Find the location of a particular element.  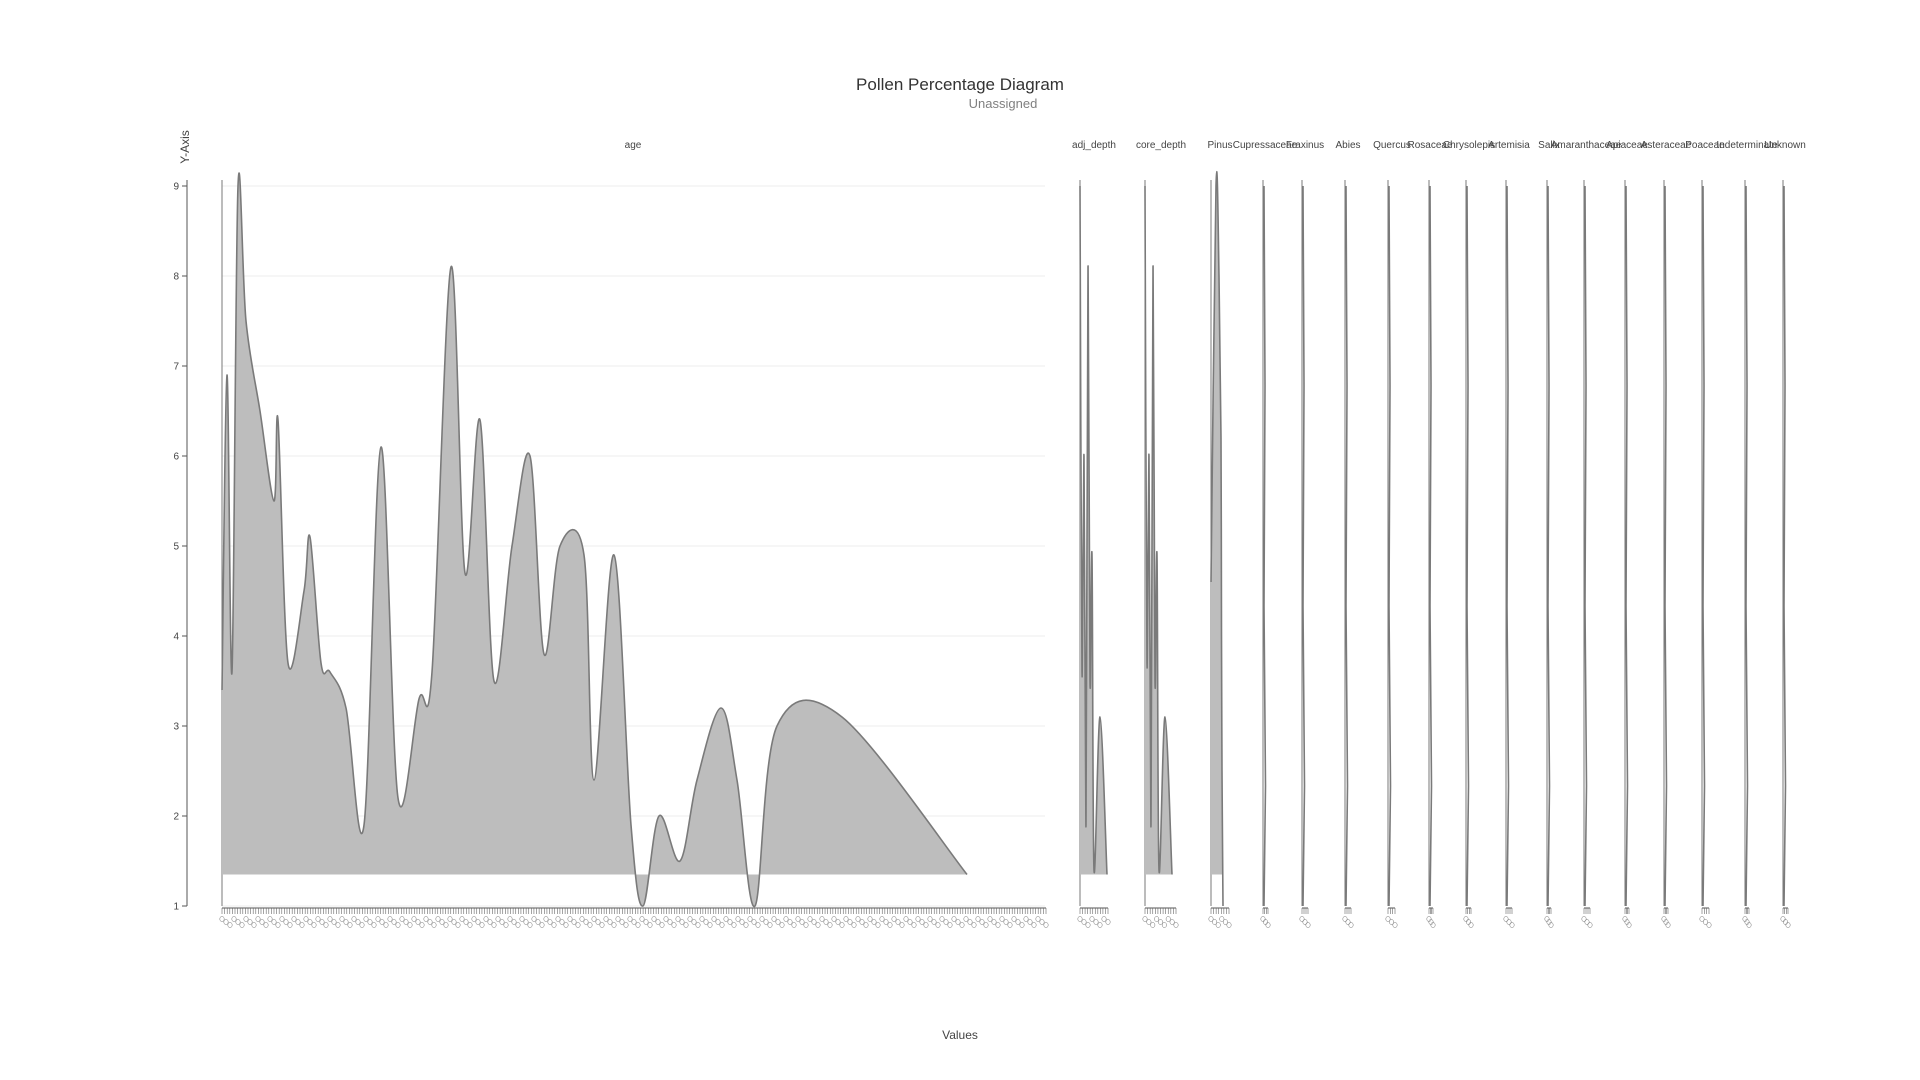

panel-Apiaceae: Apiaceae is located at coordinates (1627, 534).